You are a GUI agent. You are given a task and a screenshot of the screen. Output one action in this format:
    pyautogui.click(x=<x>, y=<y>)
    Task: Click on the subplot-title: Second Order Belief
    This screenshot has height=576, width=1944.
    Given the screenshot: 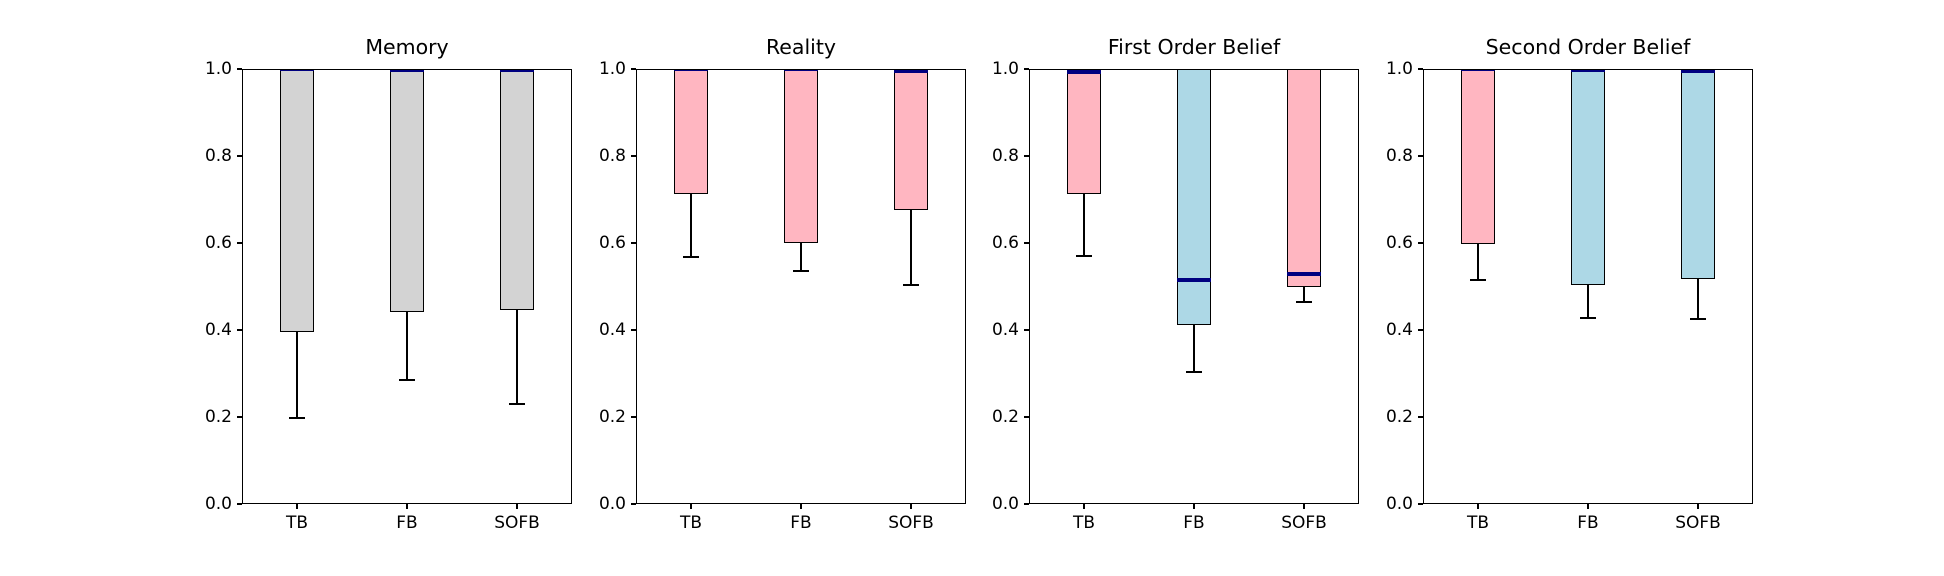 What is the action you would take?
    pyautogui.click(x=1588, y=47)
    